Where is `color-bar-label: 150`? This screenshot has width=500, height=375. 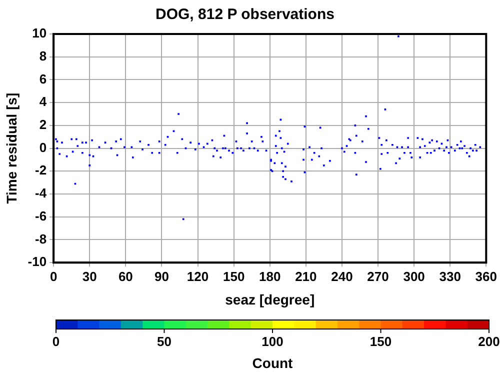
color-bar-label: 150 is located at coordinates (381, 342).